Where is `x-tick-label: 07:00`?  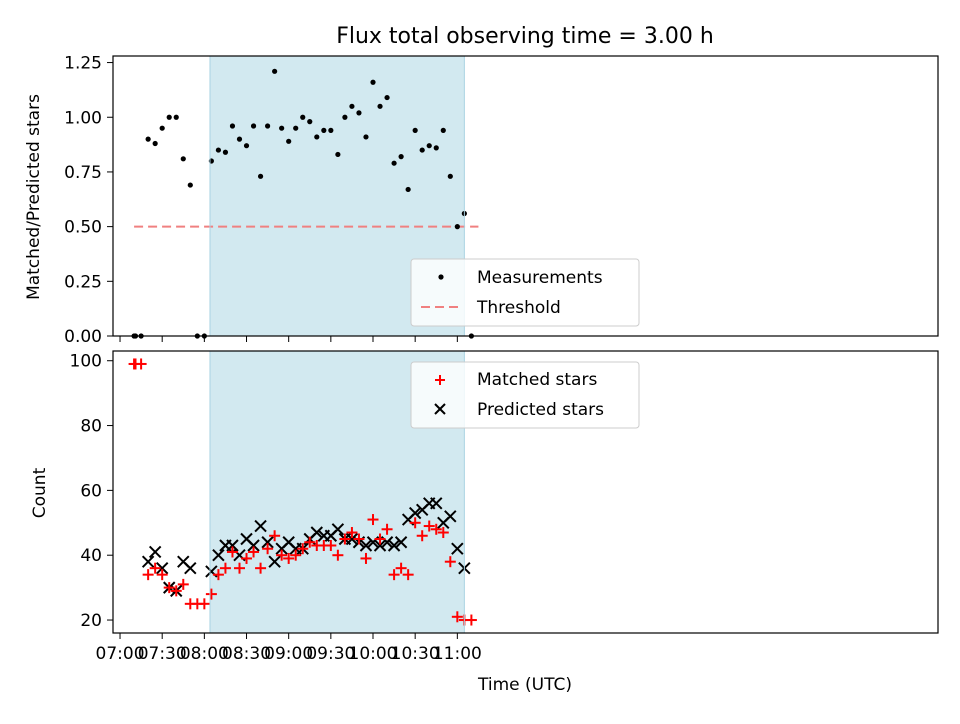 x-tick-label: 07:00 is located at coordinates (120, 654).